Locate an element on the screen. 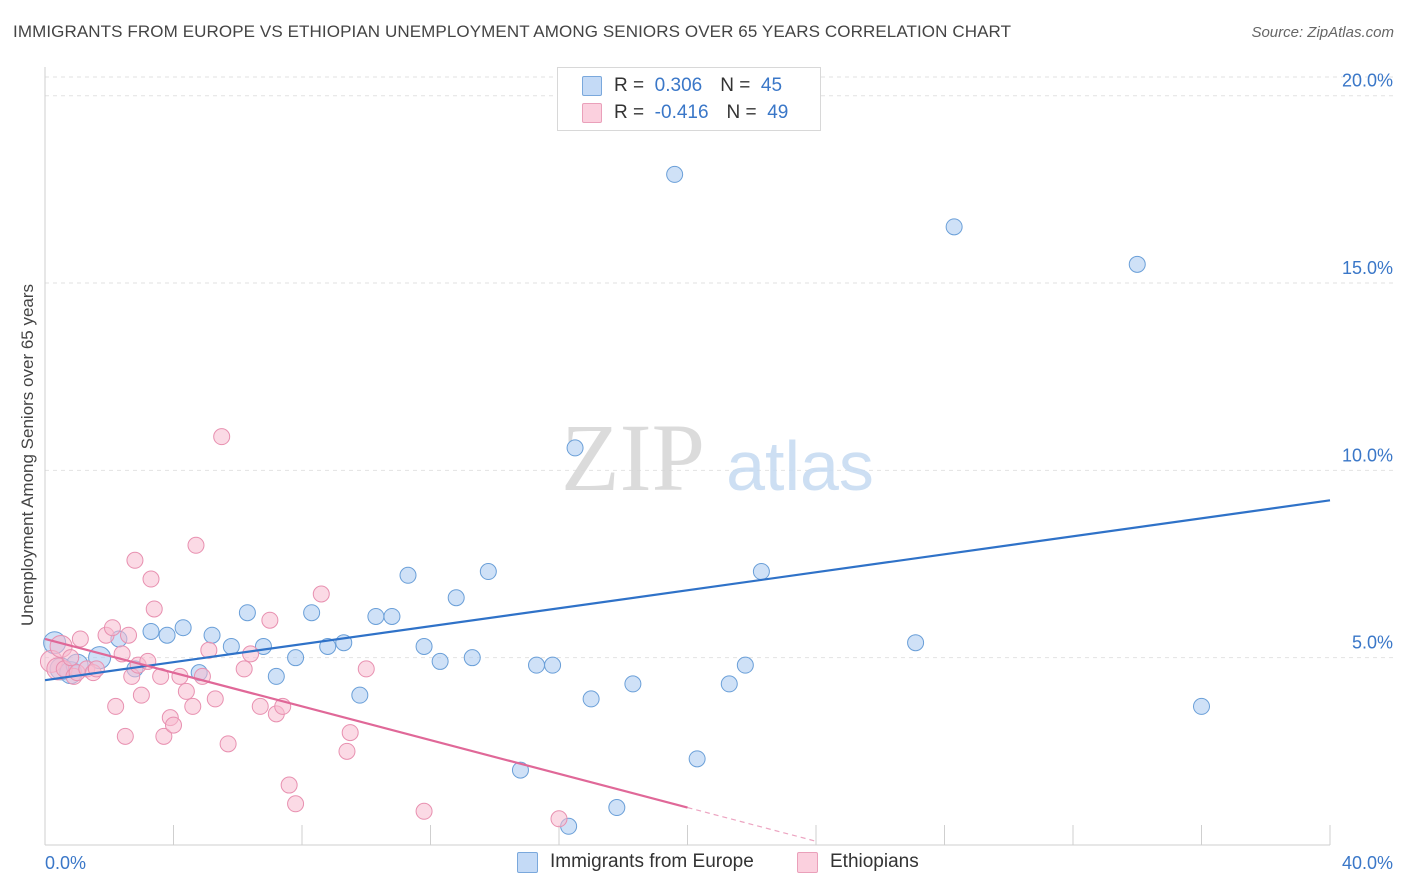  legend-swatch-europe is located at coordinates (592, 86).